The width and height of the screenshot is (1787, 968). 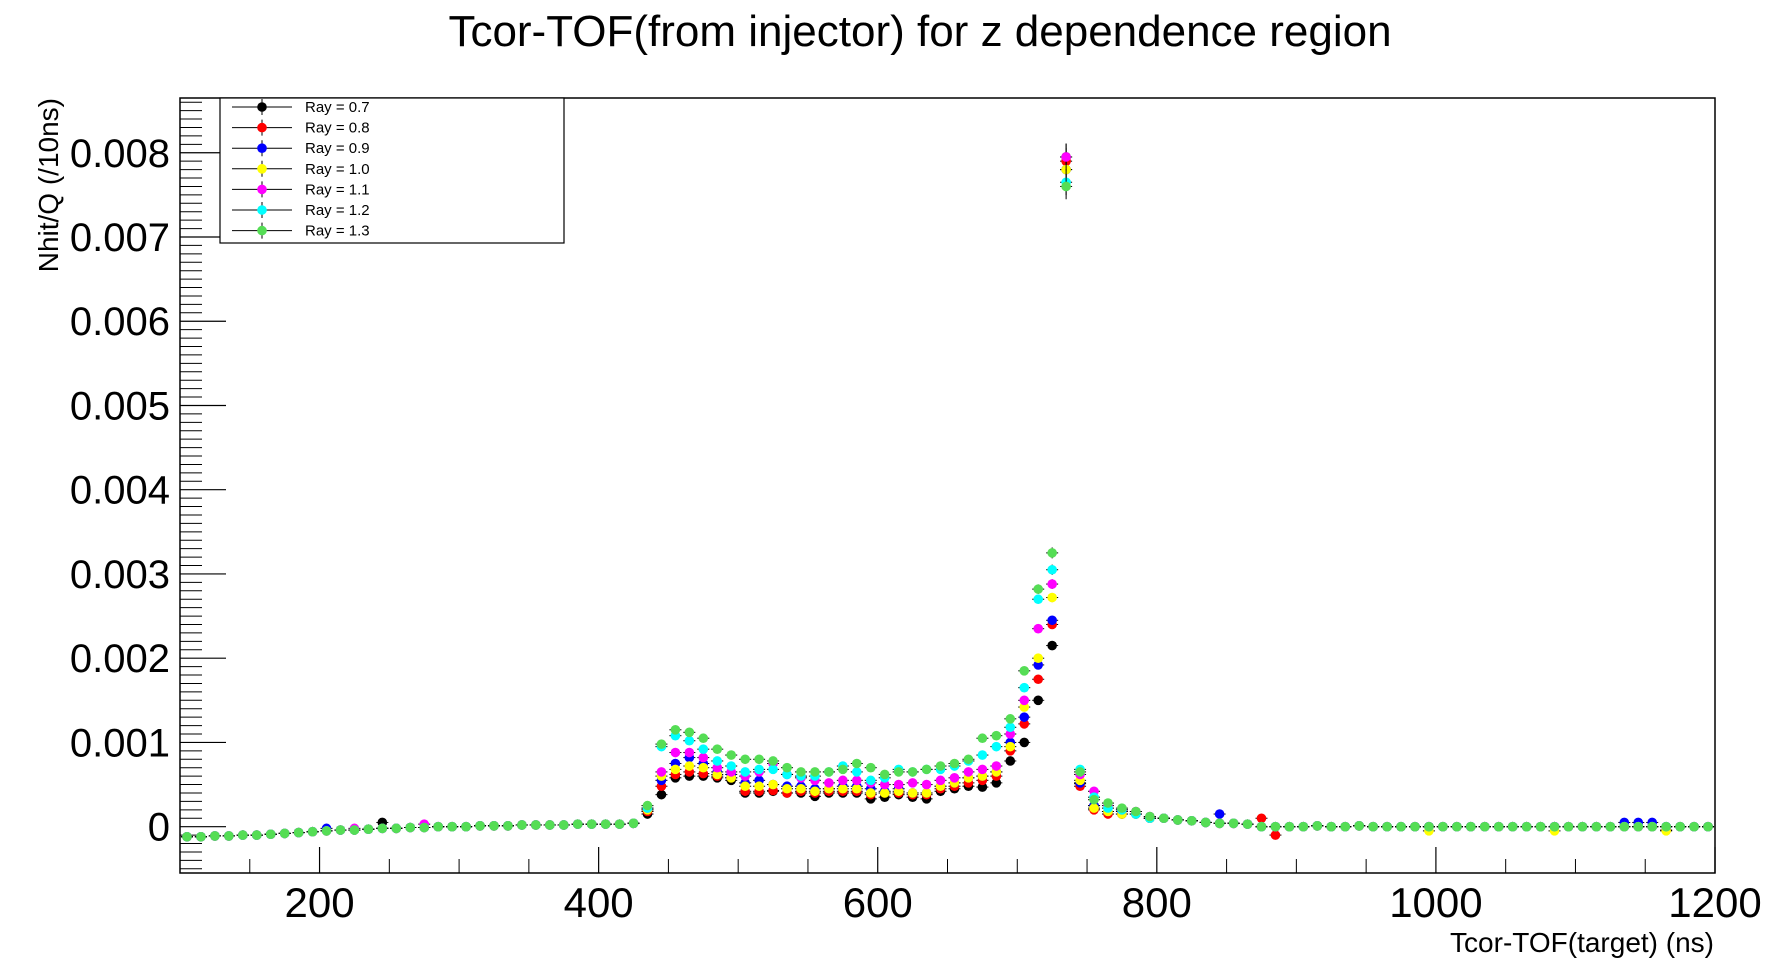 I want to click on y-tick-label: 0.006, so click(x=120, y=322).